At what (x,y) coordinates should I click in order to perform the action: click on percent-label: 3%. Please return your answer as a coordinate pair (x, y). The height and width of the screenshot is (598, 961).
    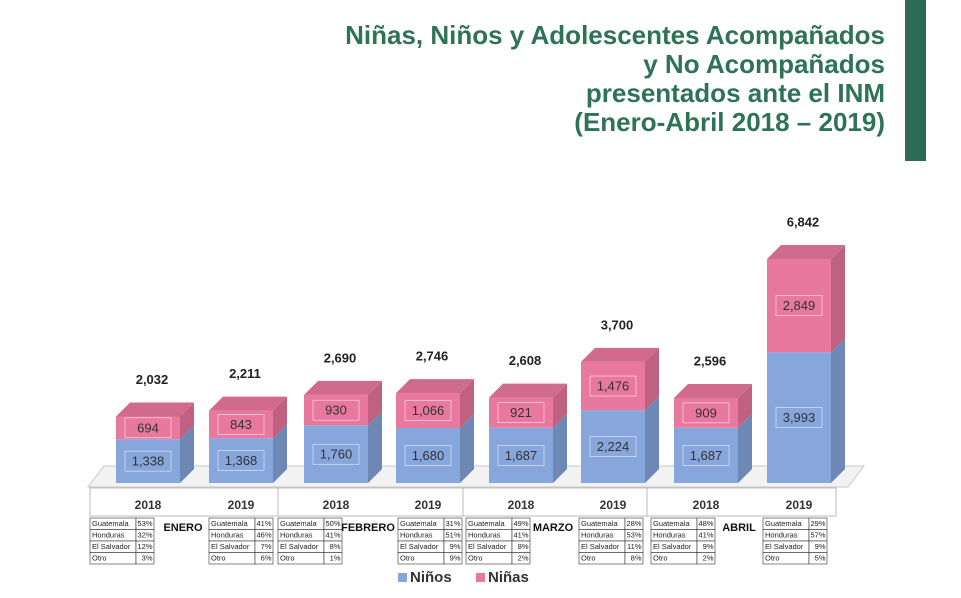
    Looking at the image, I should click on (147, 558).